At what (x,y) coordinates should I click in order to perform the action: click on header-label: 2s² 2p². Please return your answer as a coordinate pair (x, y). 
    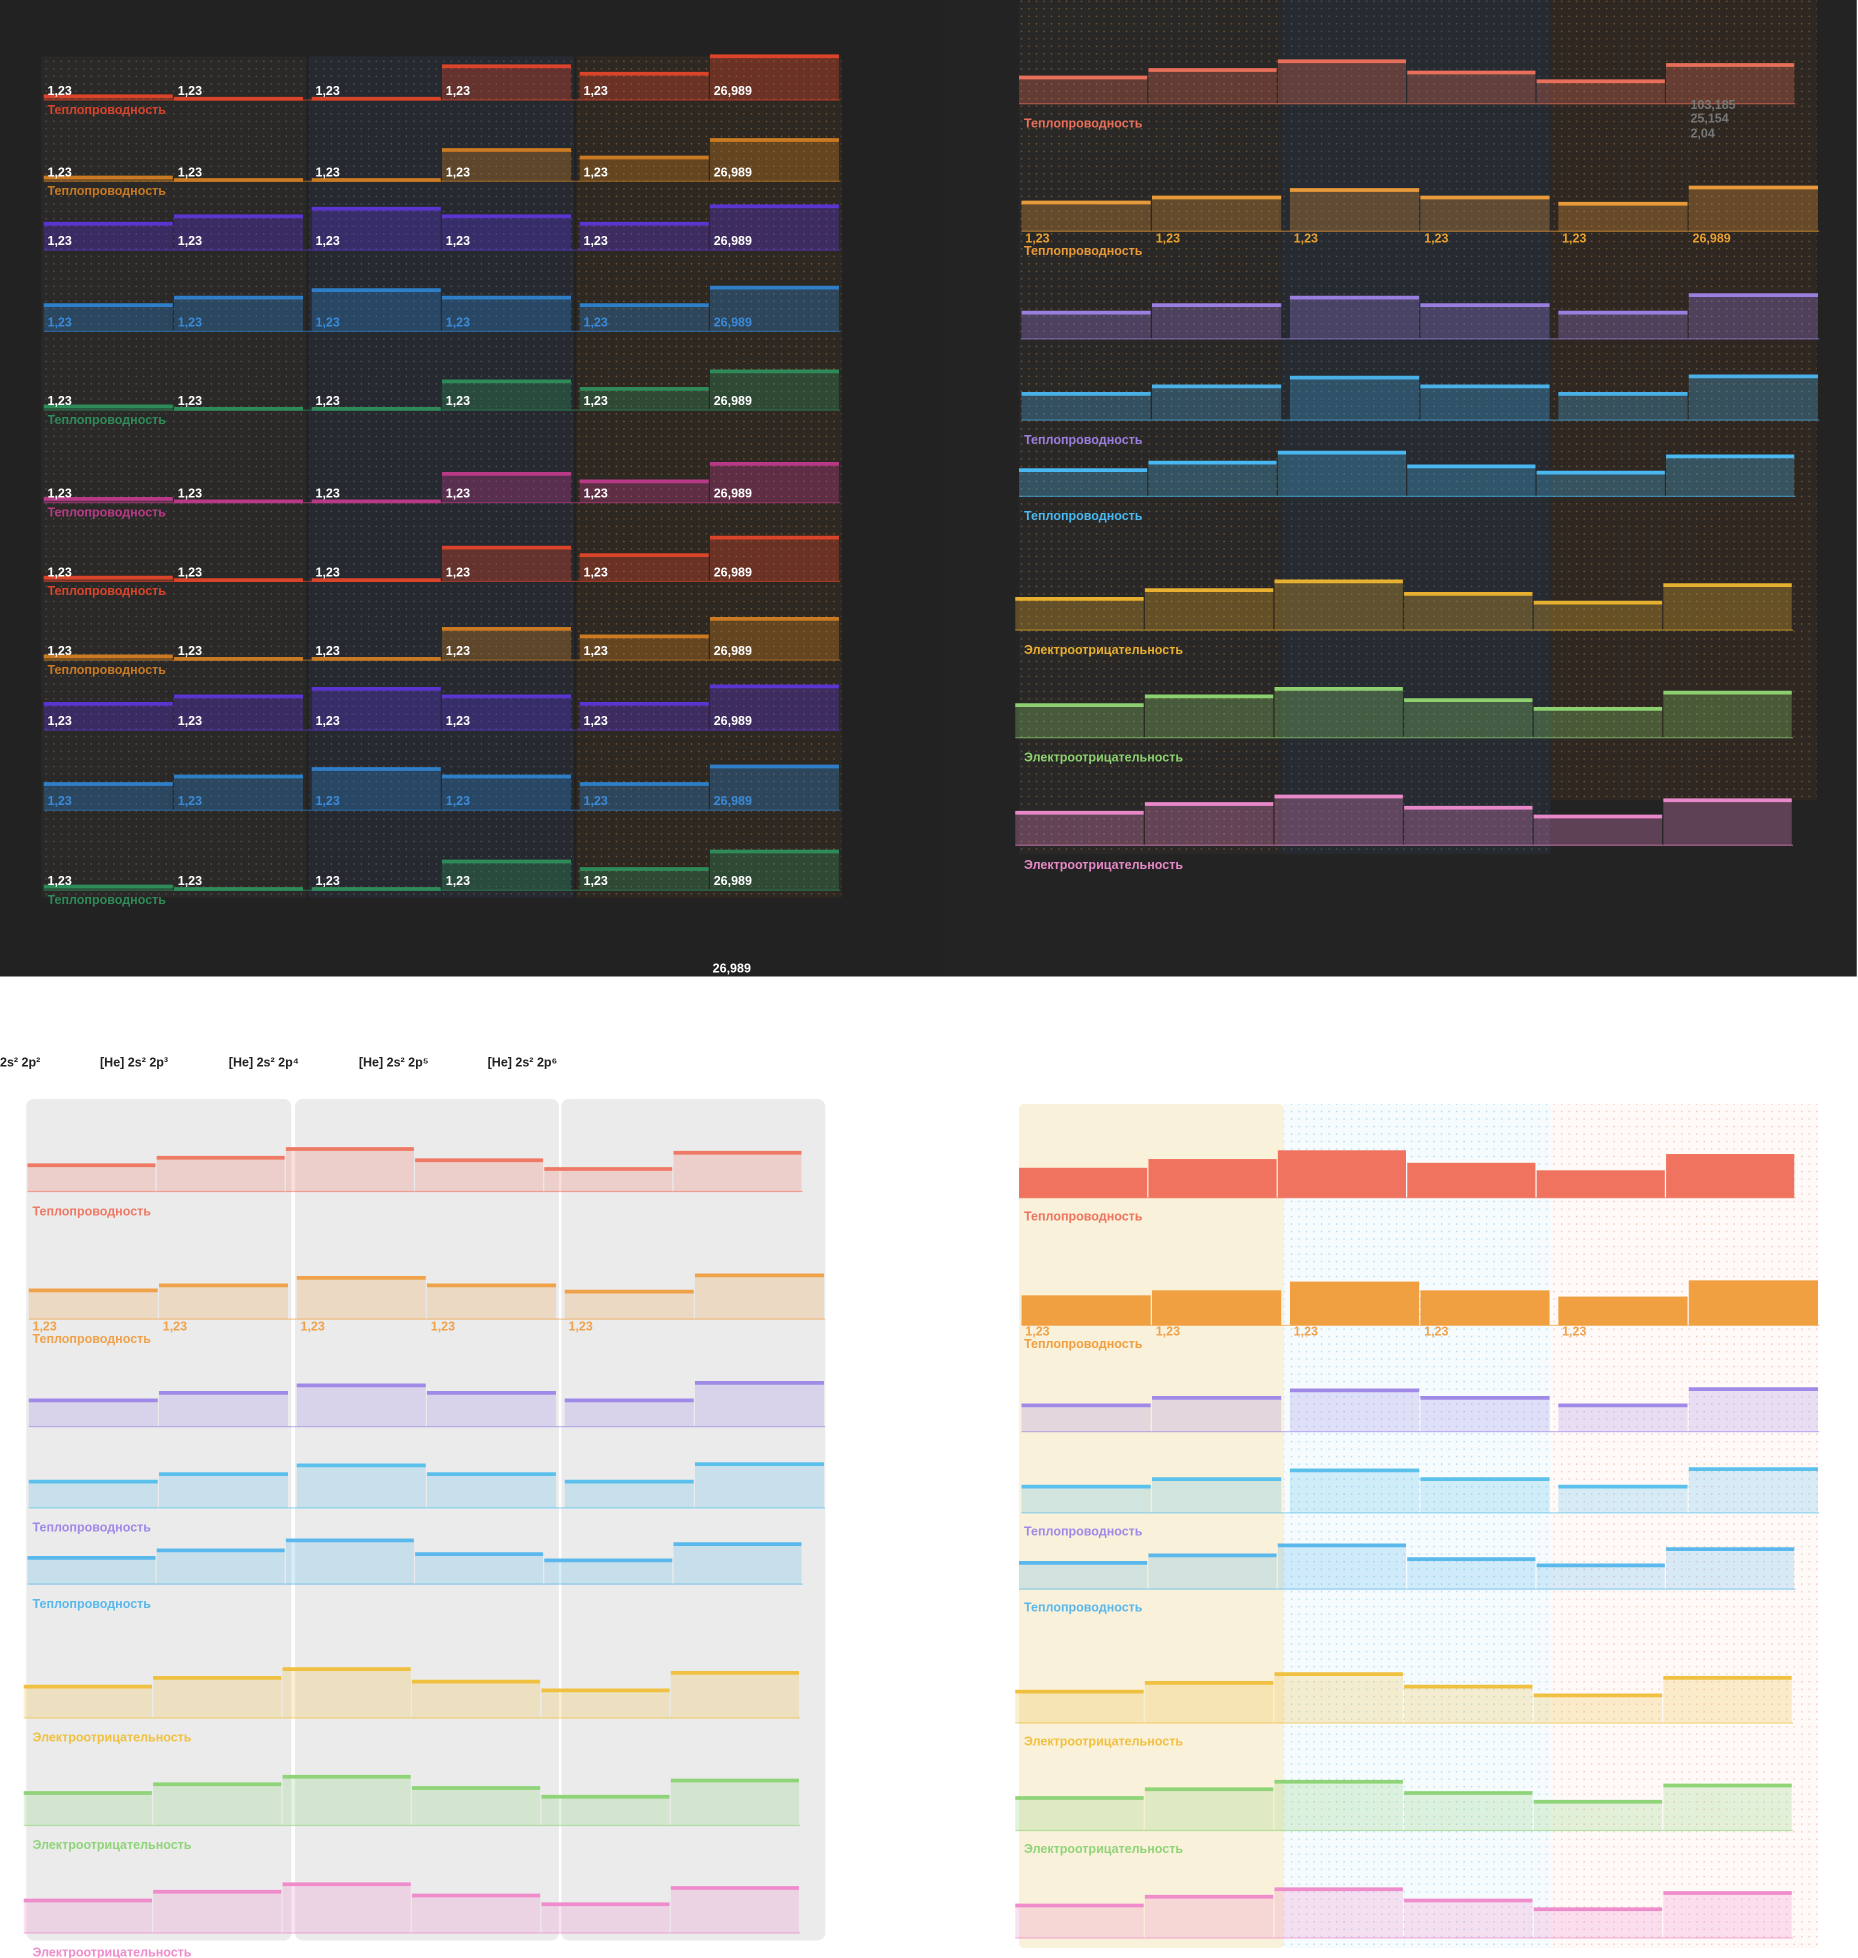
    Looking at the image, I should click on (20, 1063).